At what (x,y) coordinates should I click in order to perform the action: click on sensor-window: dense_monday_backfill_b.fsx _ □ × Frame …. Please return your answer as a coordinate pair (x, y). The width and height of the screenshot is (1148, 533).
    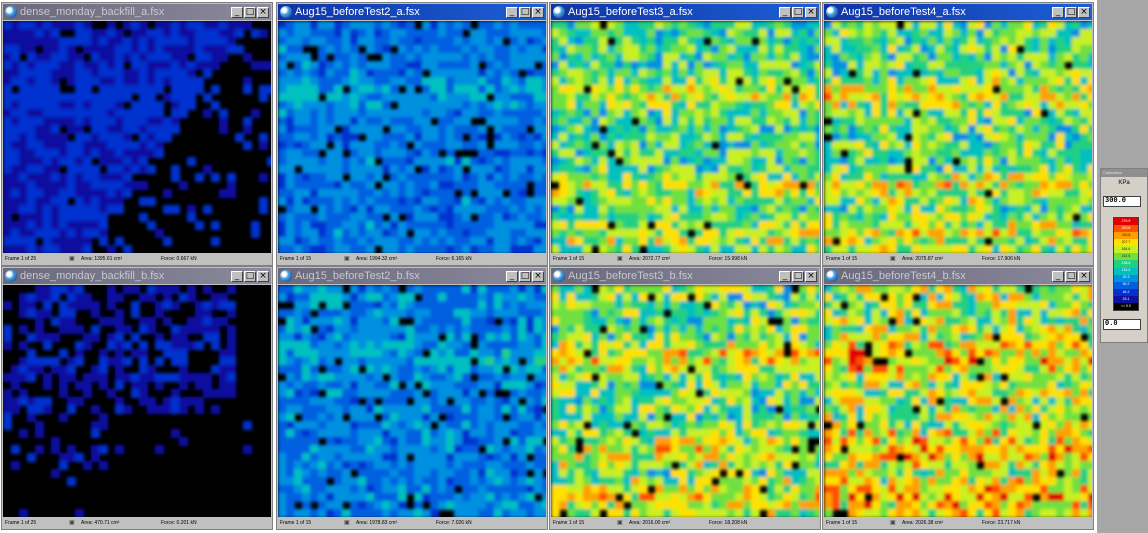
    Looking at the image, I should click on (137, 398).